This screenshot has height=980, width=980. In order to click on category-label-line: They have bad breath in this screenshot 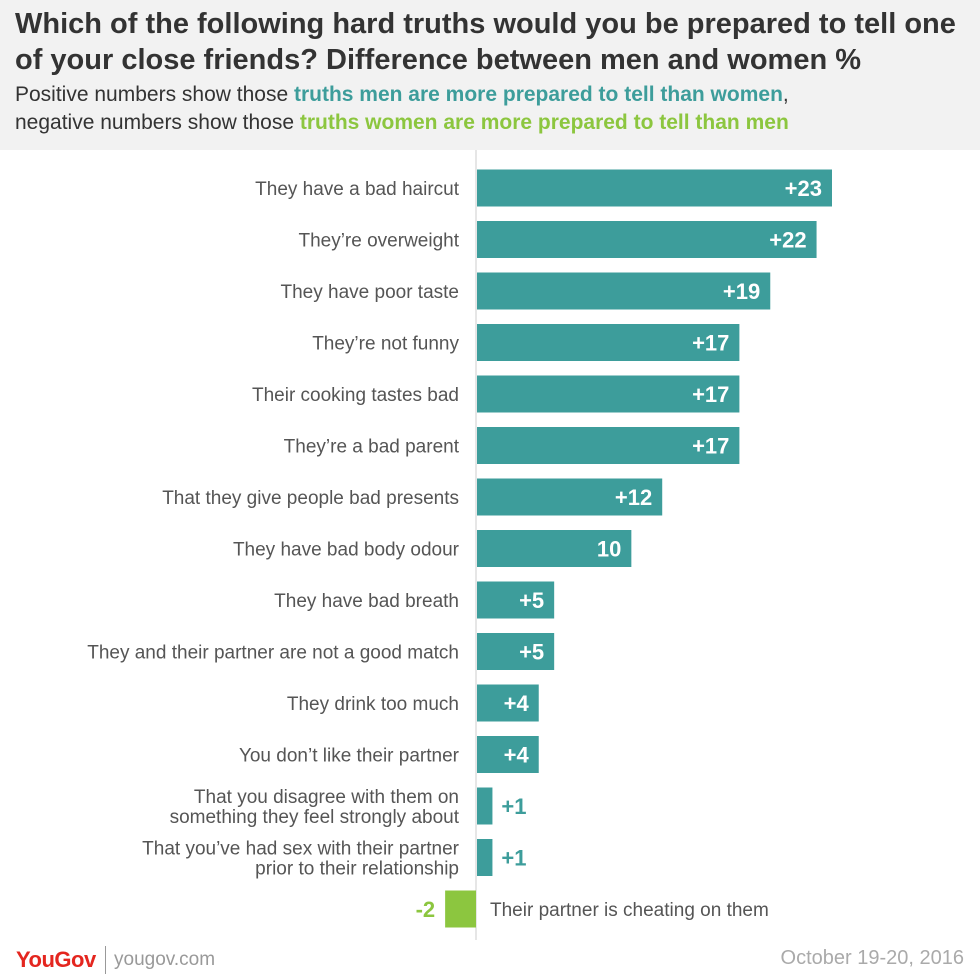, I will do `click(366, 601)`.